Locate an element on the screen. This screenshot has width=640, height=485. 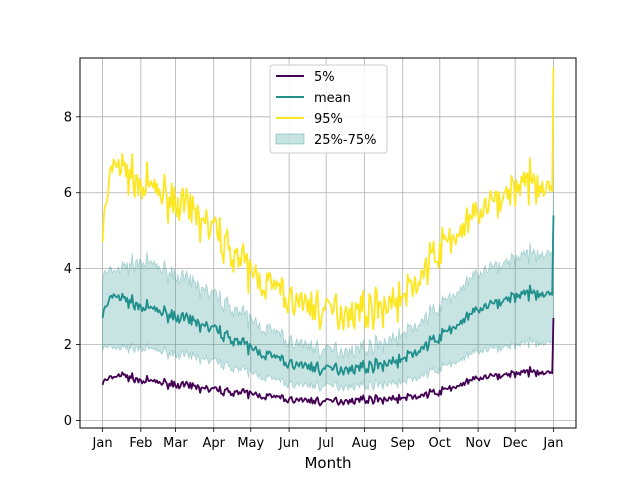
y-tick-label: 6 is located at coordinates (68, 193).